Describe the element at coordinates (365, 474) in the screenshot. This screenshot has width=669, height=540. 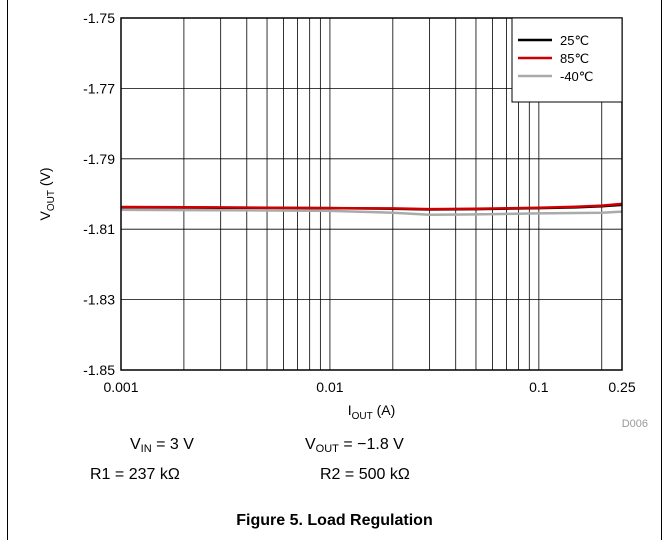
I see `r2-condition: R2 = 500 kΩ` at that location.